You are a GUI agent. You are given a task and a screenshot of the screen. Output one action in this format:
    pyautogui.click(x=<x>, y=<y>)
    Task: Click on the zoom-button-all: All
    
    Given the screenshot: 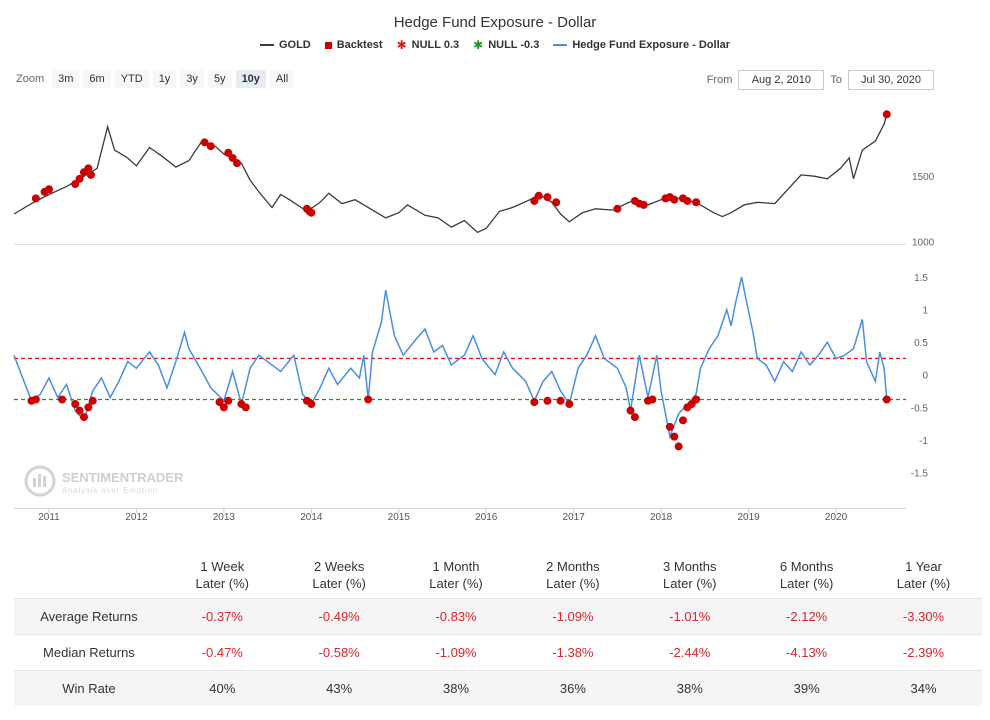 What is the action you would take?
    pyautogui.click(x=282, y=79)
    